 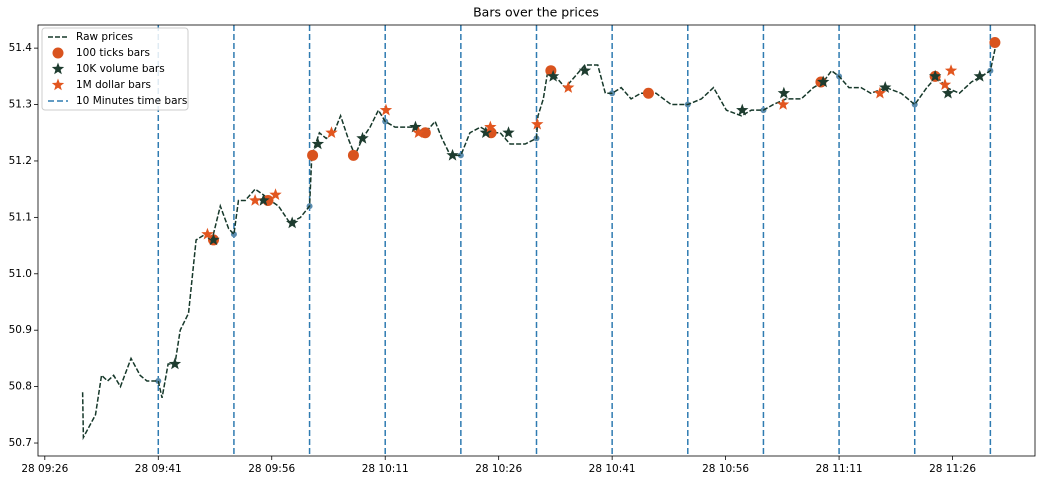 I want to click on y-tick-label: 51.2, so click(x=20, y=161).